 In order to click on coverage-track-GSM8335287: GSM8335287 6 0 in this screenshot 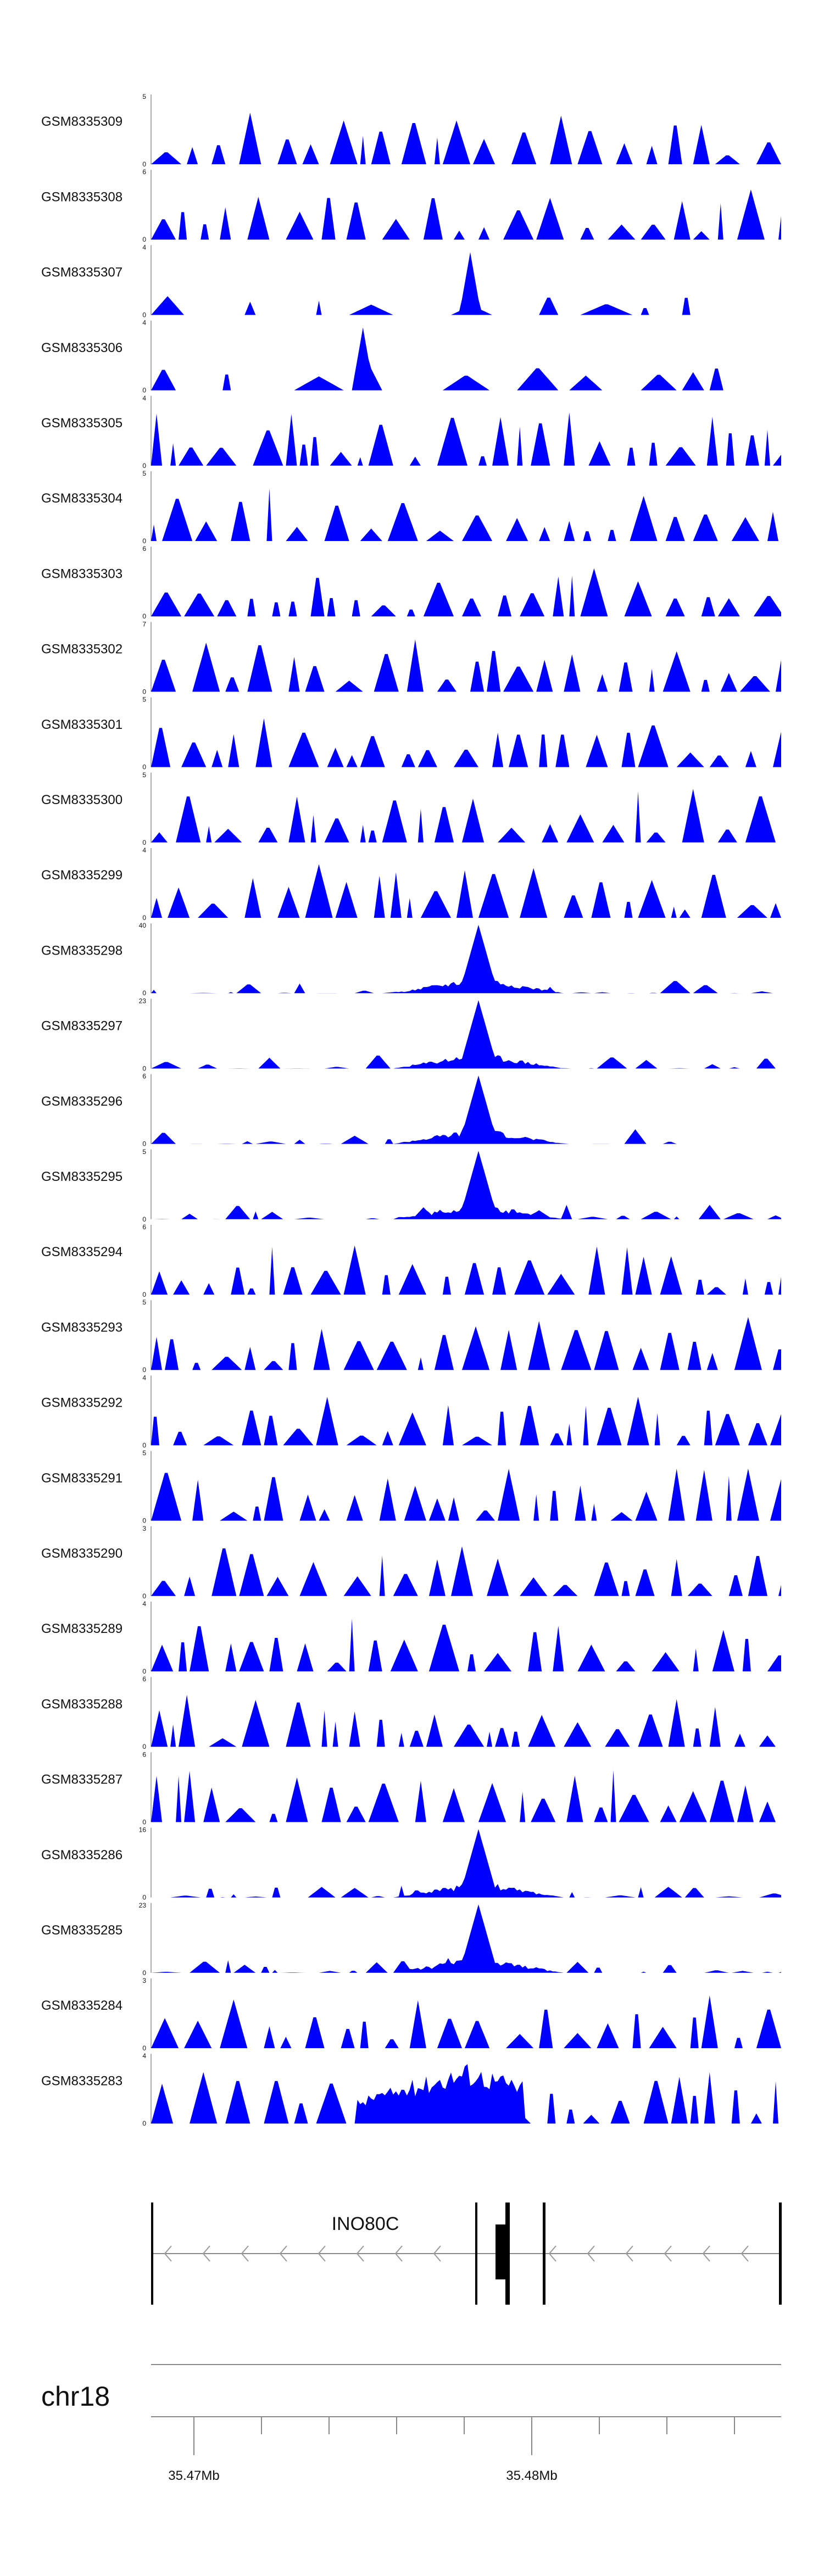, I will do `click(411, 1788)`.